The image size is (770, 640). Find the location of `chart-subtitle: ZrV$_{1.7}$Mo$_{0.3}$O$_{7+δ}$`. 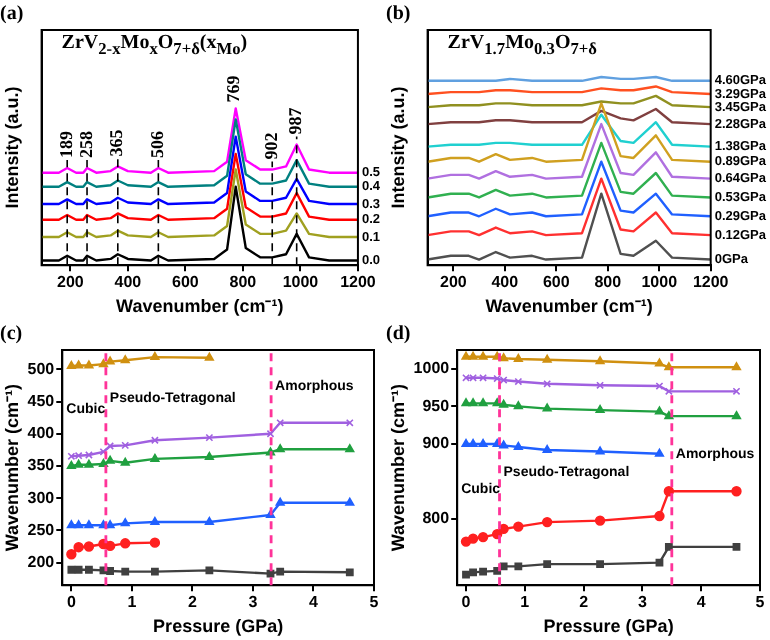

chart-subtitle: ZrV$_{1.7}$Mo$_{0.3}$O$_{7+δ}$ is located at coordinates (522, 45).